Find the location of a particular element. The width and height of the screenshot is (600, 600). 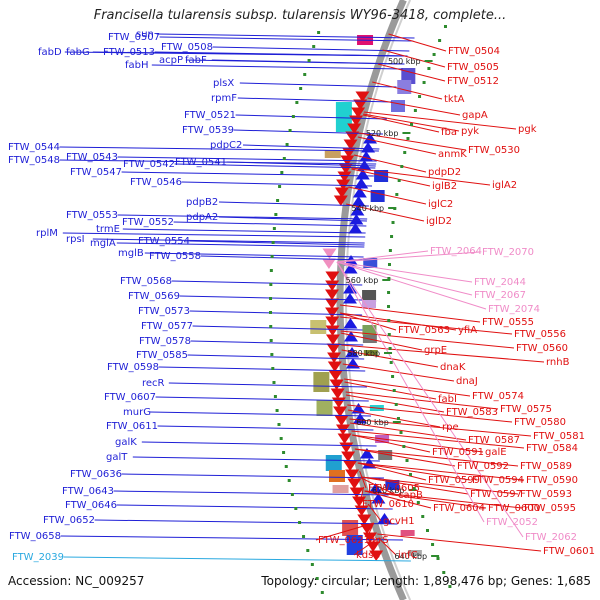

gene-label-right: FTW_0604 is located at coordinates (459, 508).